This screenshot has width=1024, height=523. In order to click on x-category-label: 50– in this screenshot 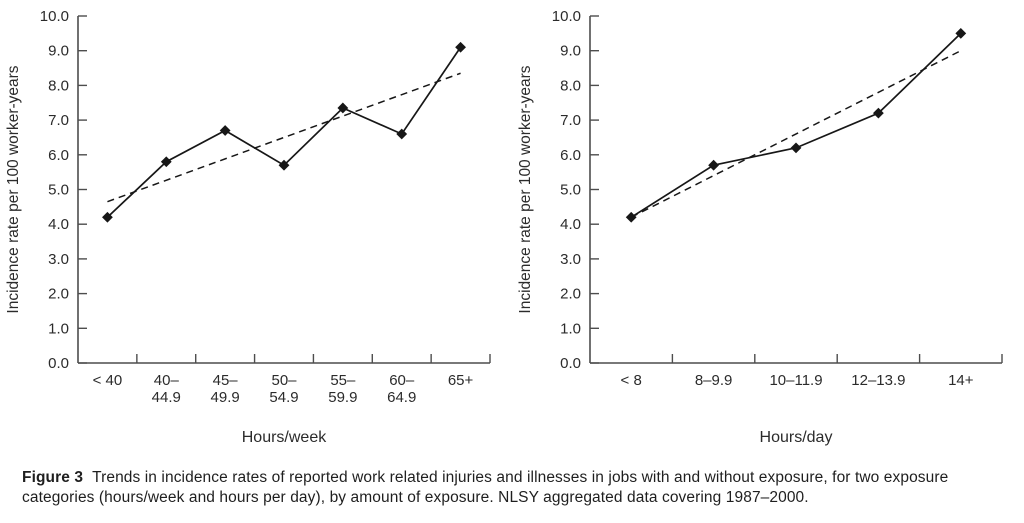, I will do `click(284, 380)`.